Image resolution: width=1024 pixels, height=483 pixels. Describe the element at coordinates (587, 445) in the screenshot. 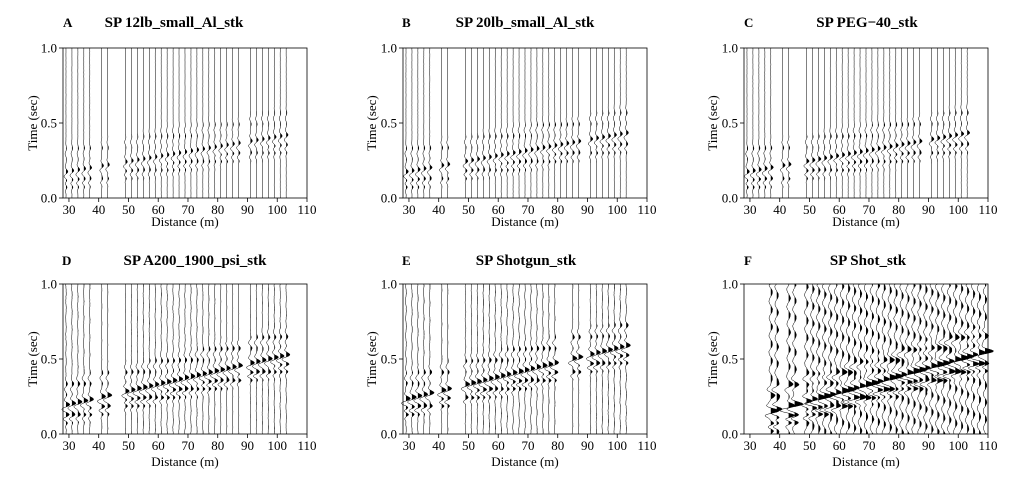

I see `x-tick-label: 90` at that location.